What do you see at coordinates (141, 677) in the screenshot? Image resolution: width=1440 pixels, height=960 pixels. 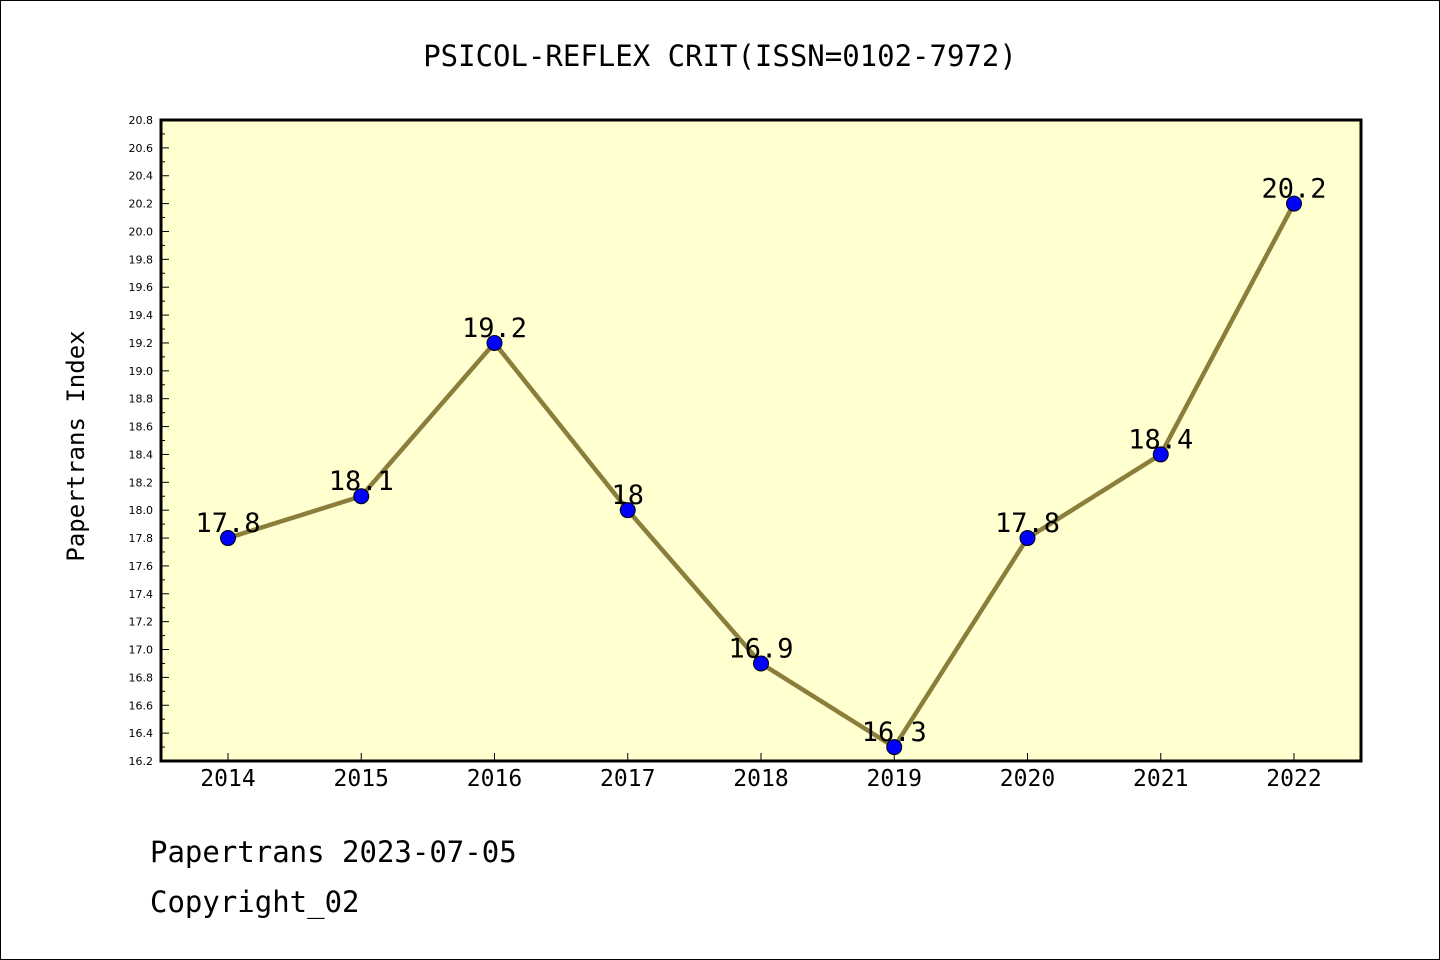 I see `y-tick-label: 16.8` at bounding box center [141, 677].